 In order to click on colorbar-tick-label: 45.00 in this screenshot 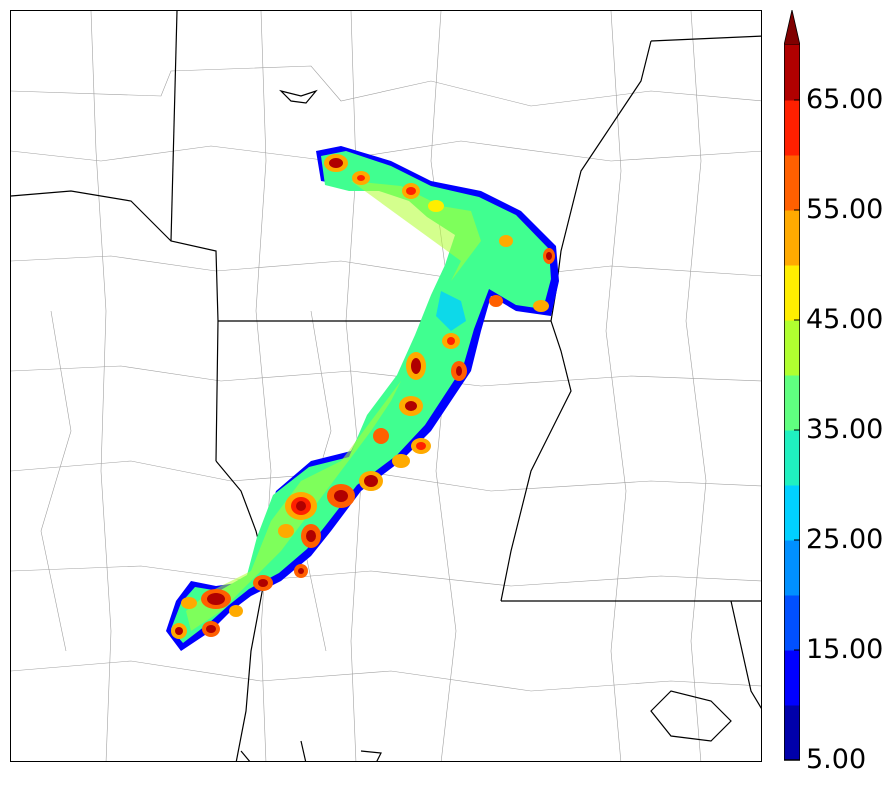, I will do `click(845, 319)`.